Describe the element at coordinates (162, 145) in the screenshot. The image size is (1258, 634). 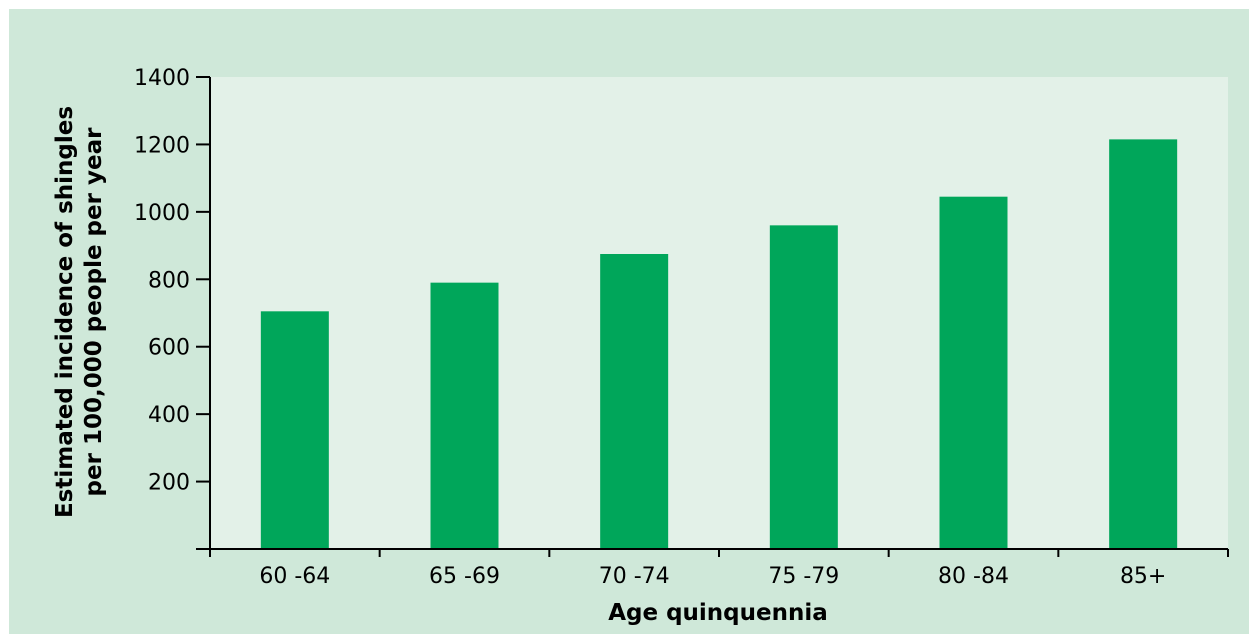
I see `y-tick-label-5: 1200` at that location.